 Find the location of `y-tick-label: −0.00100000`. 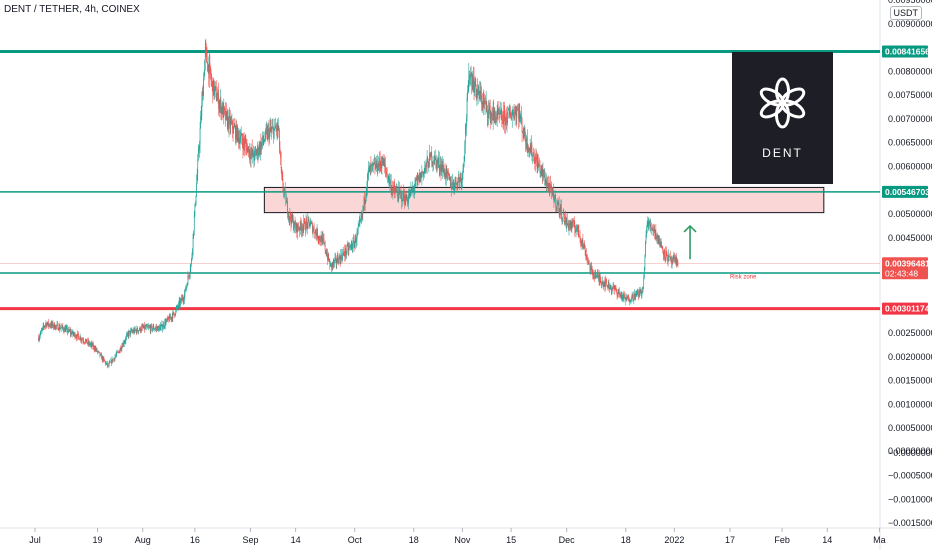

y-tick-label: −0.00100000 is located at coordinates (910, 499).